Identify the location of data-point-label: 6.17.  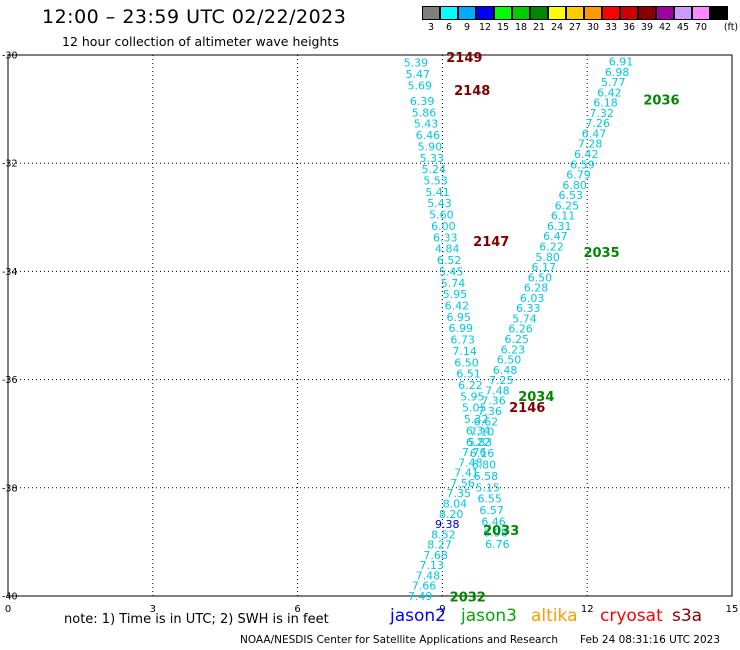
(544, 267).